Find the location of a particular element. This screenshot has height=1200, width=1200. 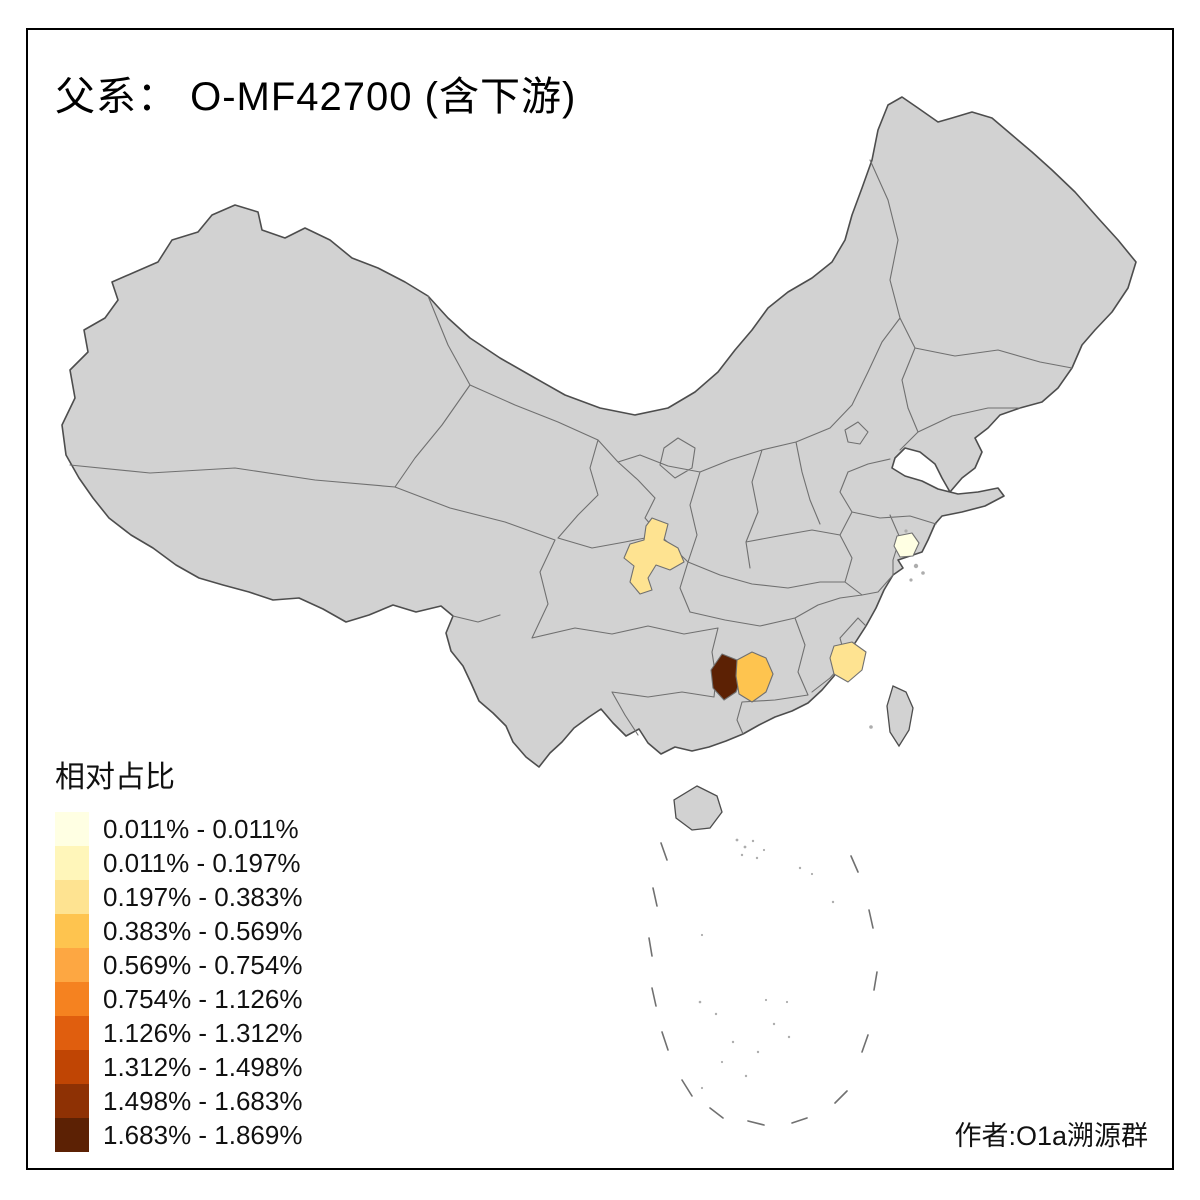

legend-row: 0.754% - 1.126% is located at coordinates (178, 999).